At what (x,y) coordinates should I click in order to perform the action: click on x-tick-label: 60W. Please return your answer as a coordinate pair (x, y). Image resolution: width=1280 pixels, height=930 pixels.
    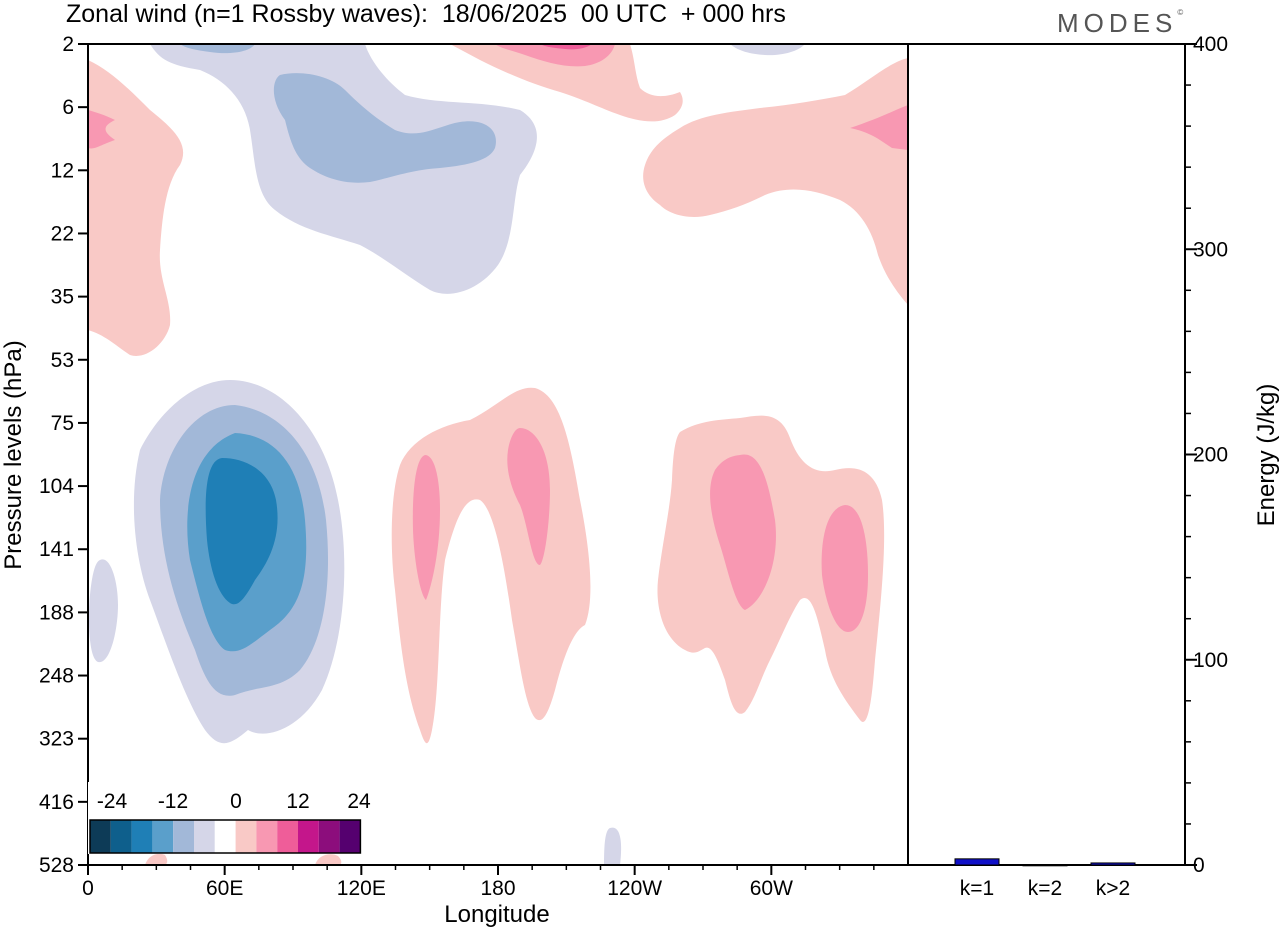
    Looking at the image, I should click on (771, 888).